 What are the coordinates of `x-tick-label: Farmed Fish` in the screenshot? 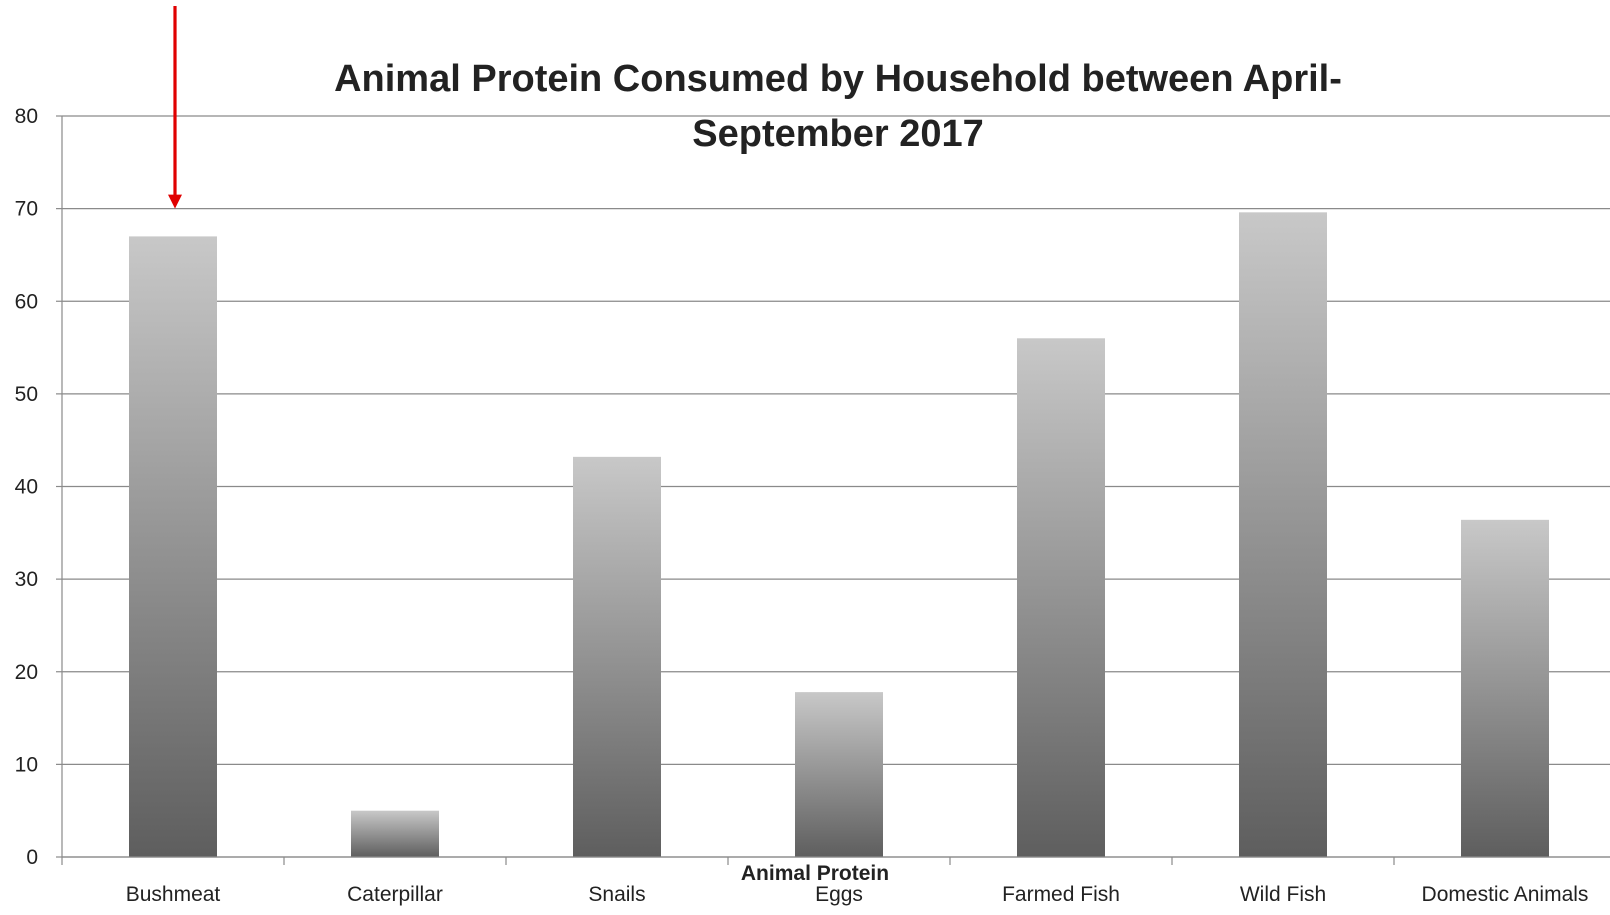 It's located at (1061, 894).